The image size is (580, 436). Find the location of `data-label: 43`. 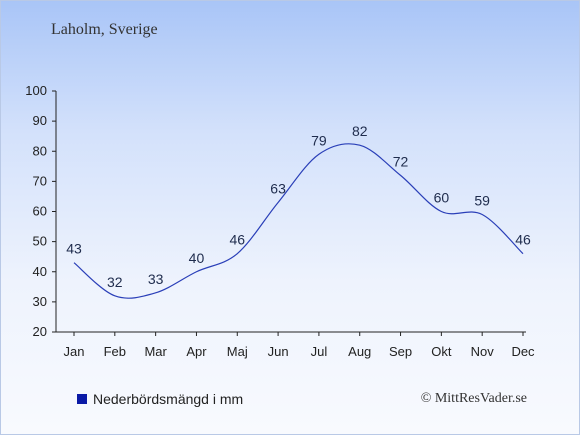

data-label: 43 is located at coordinates (74, 249).